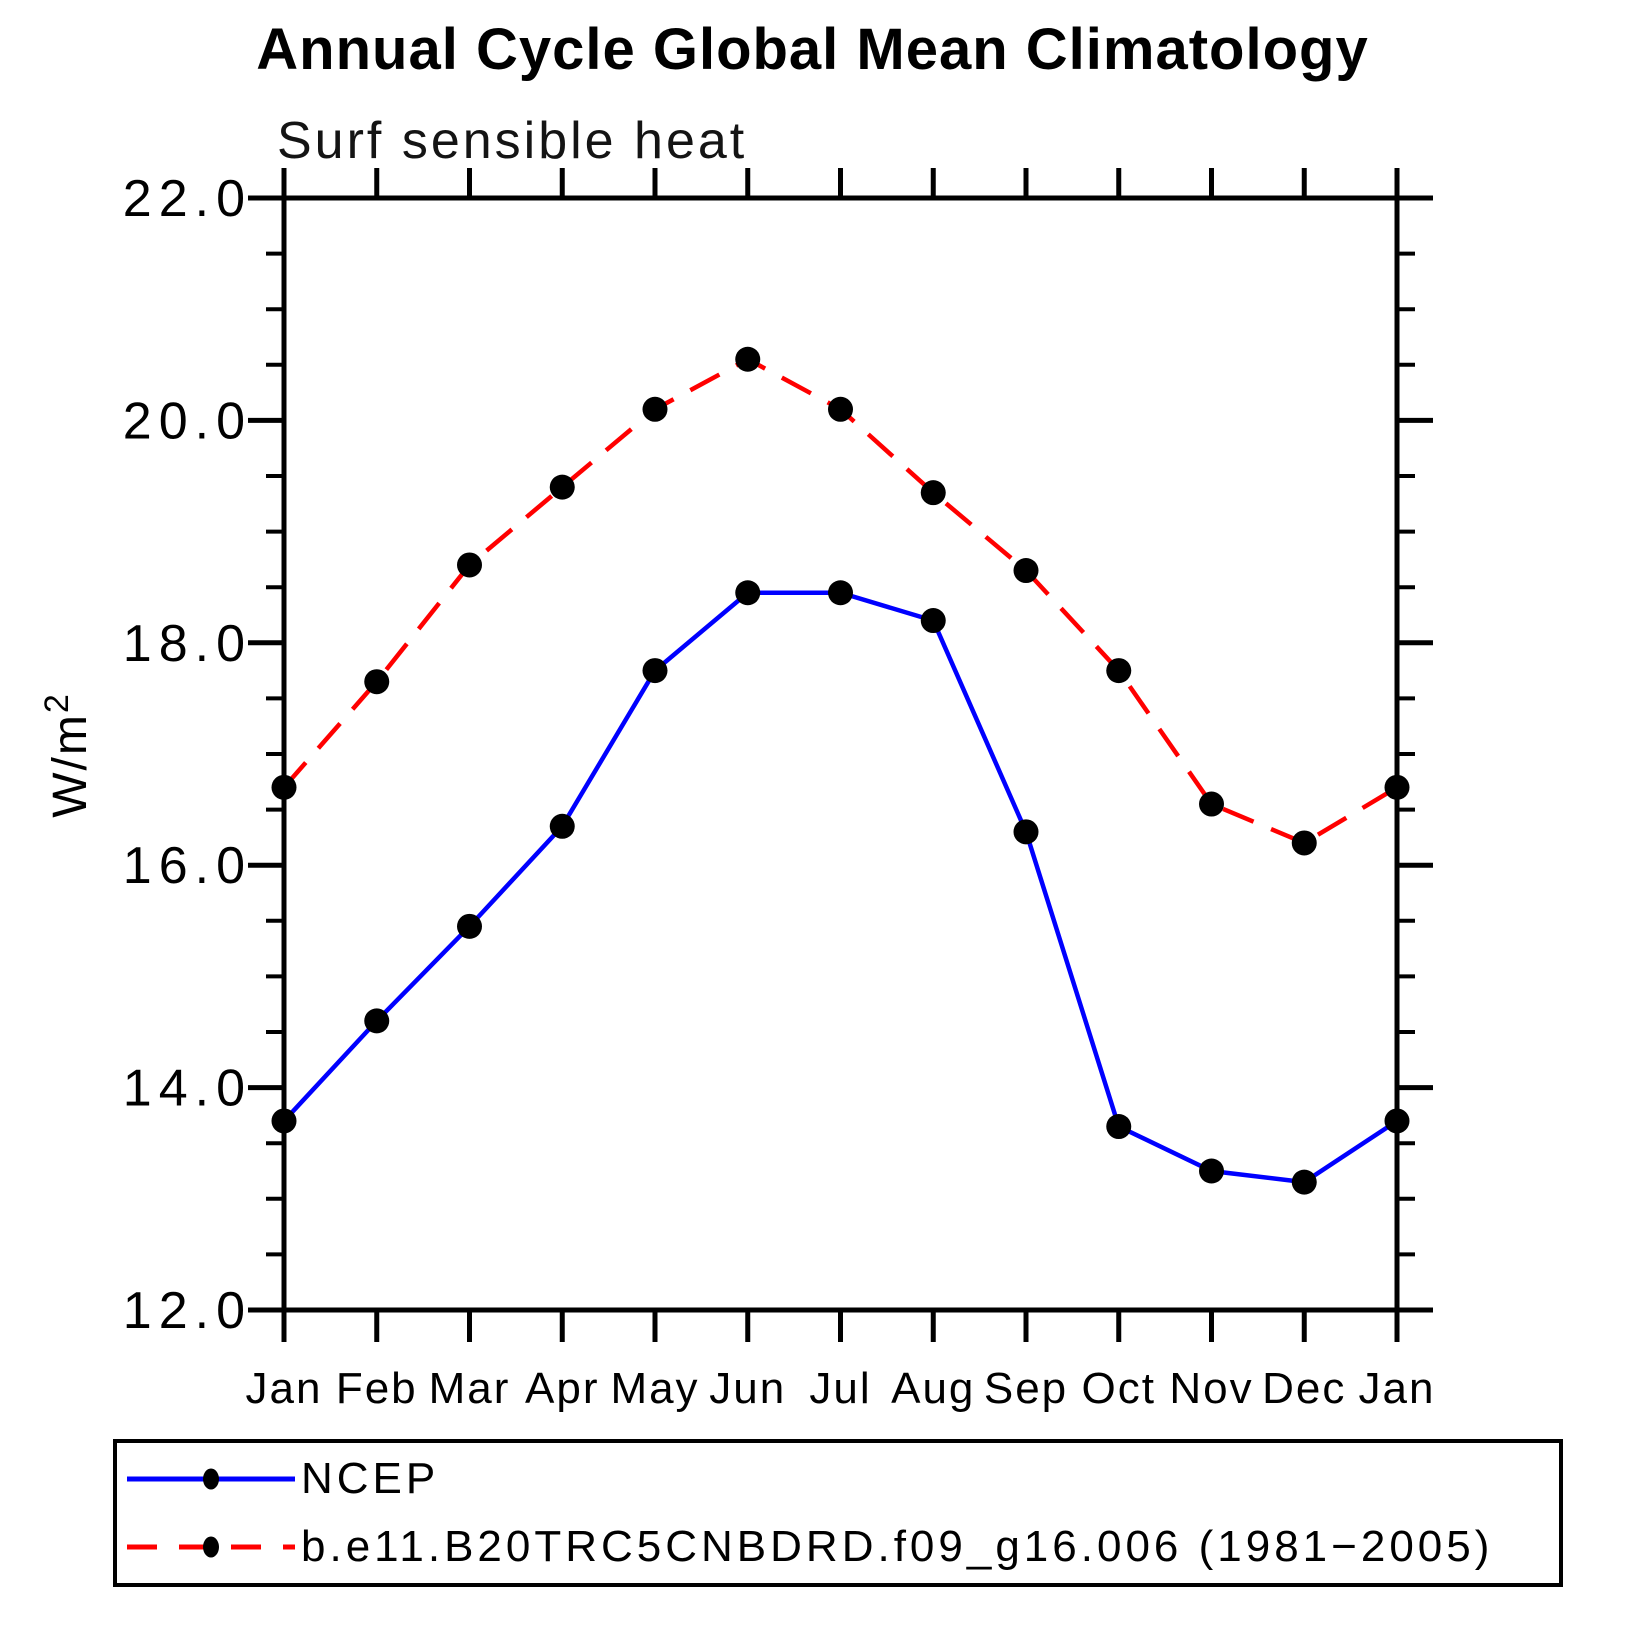 The height and width of the screenshot is (1625, 1625). I want to click on x-tick-label: Sep, so click(1026, 1388).